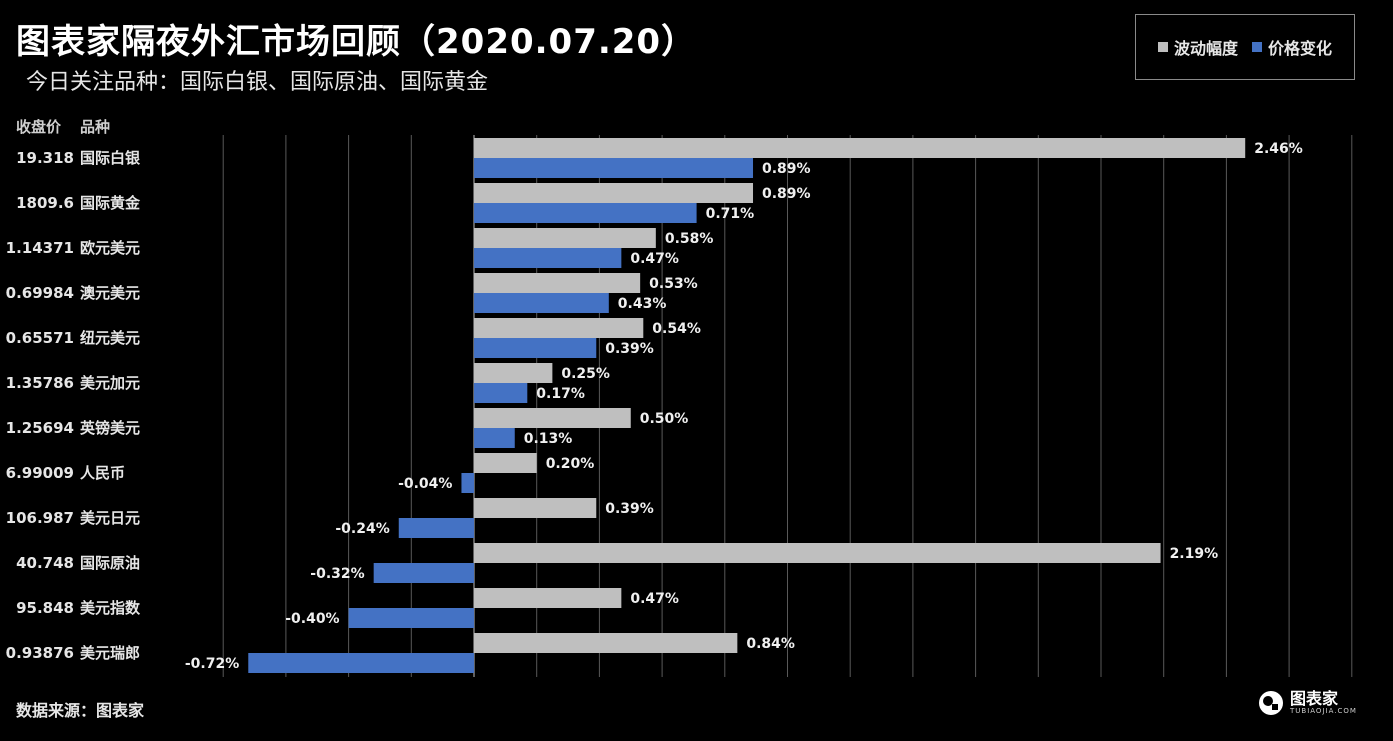 The width and height of the screenshot is (1393, 741). Describe the element at coordinates (257, 82) in the screenshot. I see `chart-subtitle: 今日关注品种：国际白银、国际原油、国际黄金` at that location.